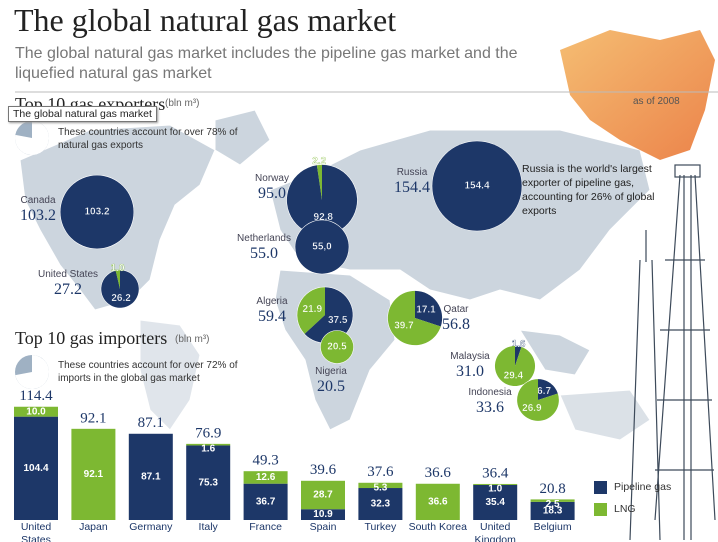 The image size is (718, 542). What do you see at coordinates (151, 423) in the screenshot?
I see `bar-total: 87.1` at bounding box center [151, 423].